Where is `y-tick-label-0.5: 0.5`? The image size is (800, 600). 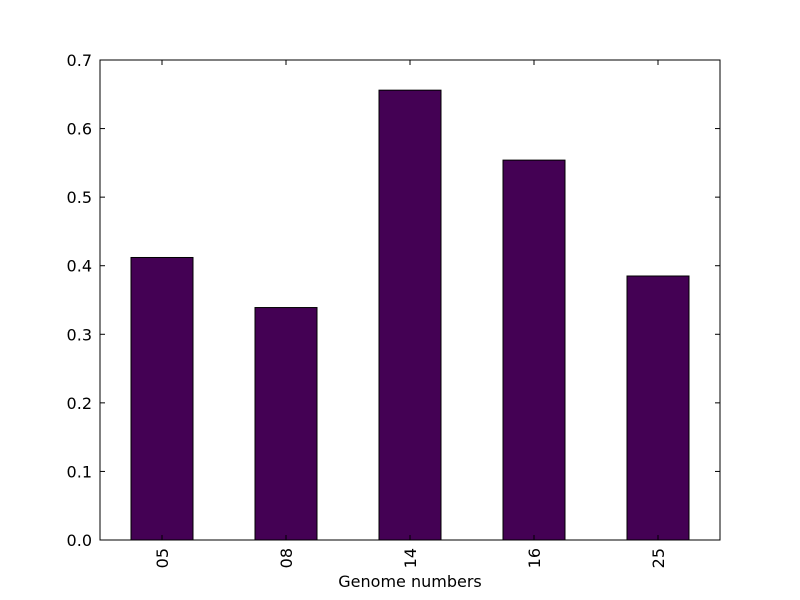
y-tick-label-0.5: 0.5 is located at coordinates (79, 197).